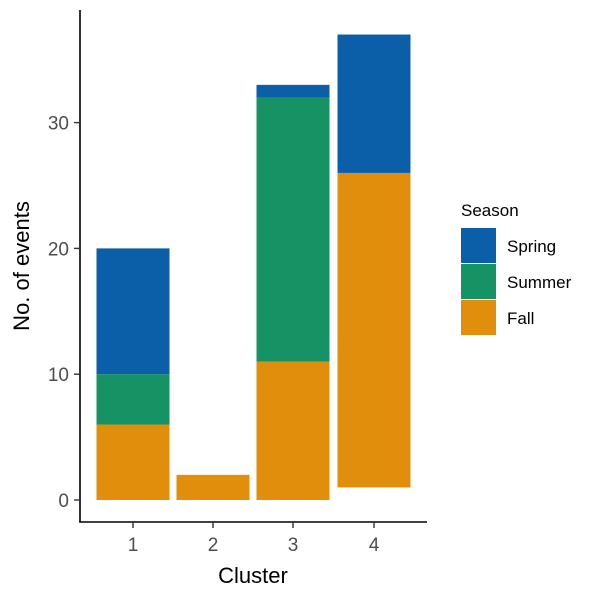 The height and width of the screenshot is (600, 600). I want to click on x-axis-title: Cluster, so click(253, 575).